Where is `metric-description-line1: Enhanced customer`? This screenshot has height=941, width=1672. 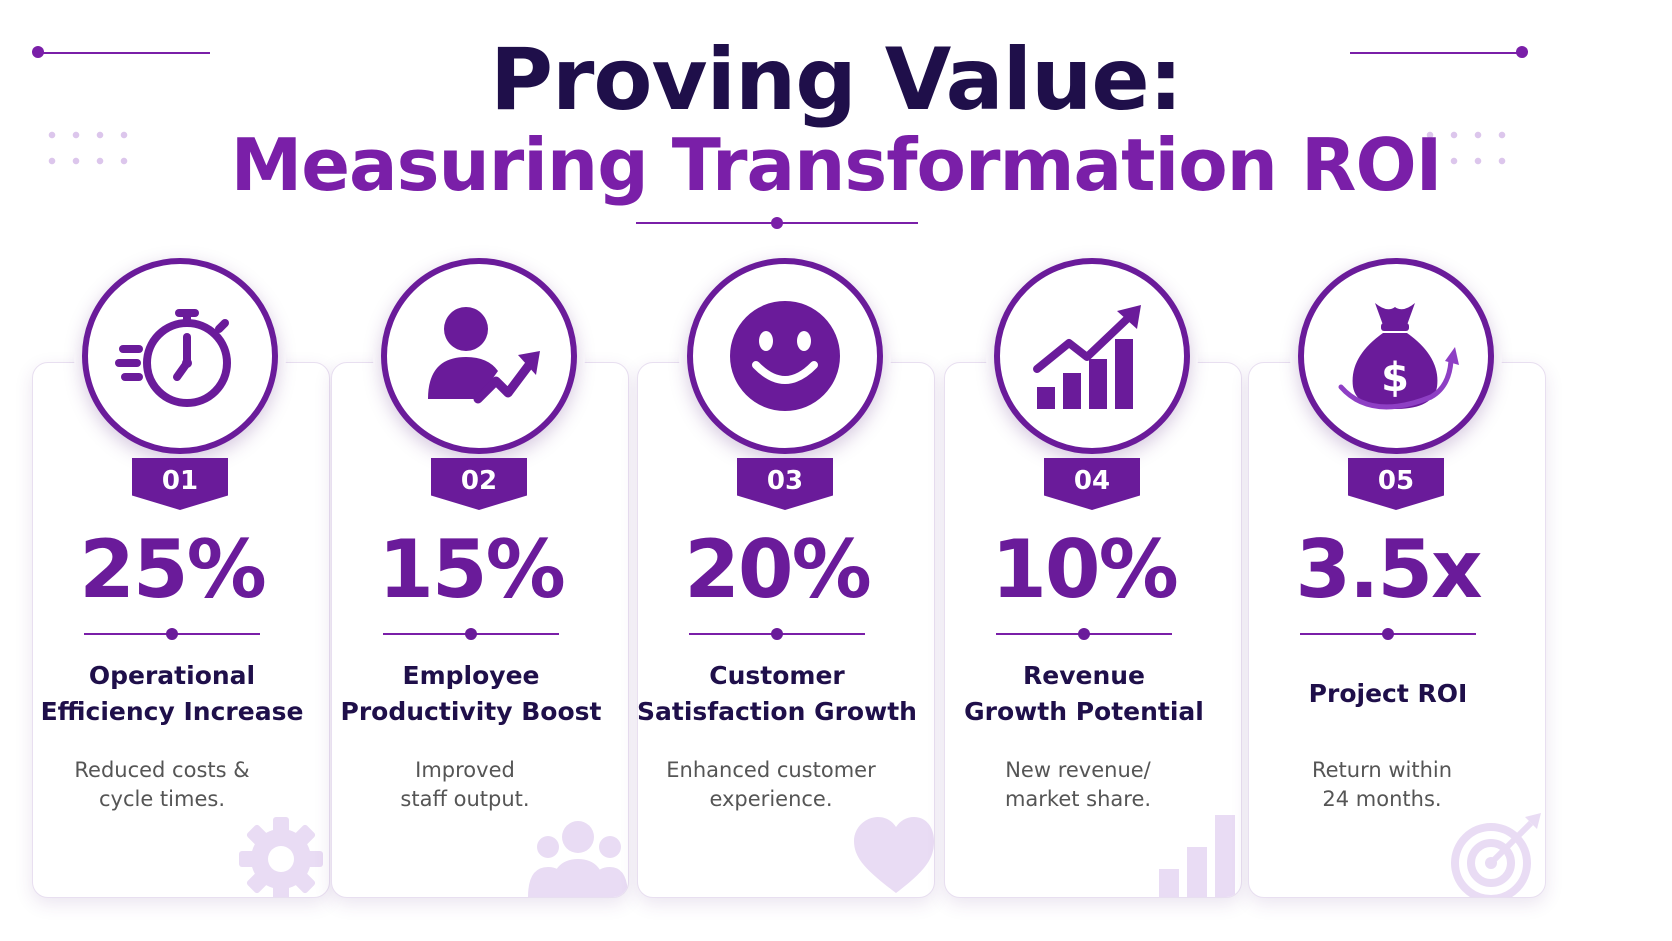
metric-description-line1: Enhanced customer is located at coordinates (771, 770).